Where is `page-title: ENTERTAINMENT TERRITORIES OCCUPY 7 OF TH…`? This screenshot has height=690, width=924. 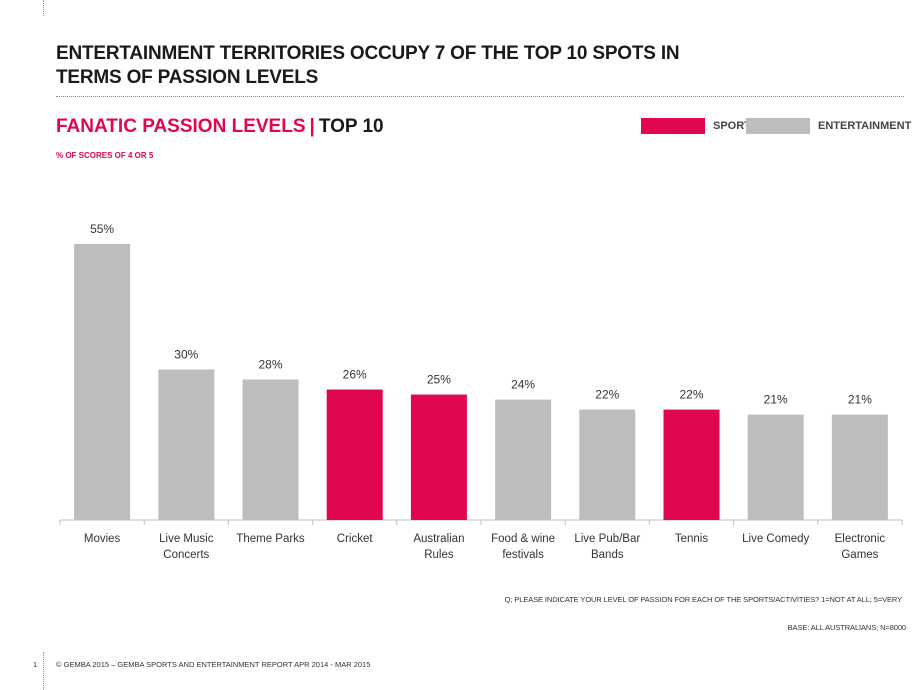 page-title: ENTERTAINMENT TERRITORIES OCCUPY 7 OF TH… is located at coordinates (406, 66).